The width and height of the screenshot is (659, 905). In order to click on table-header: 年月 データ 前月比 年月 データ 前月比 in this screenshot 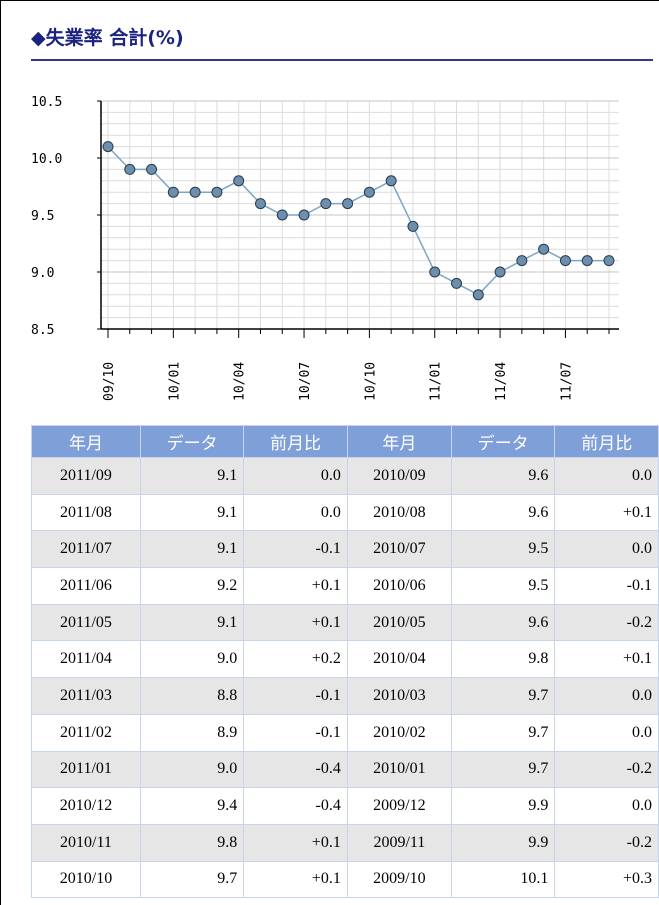, I will do `click(345, 441)`.